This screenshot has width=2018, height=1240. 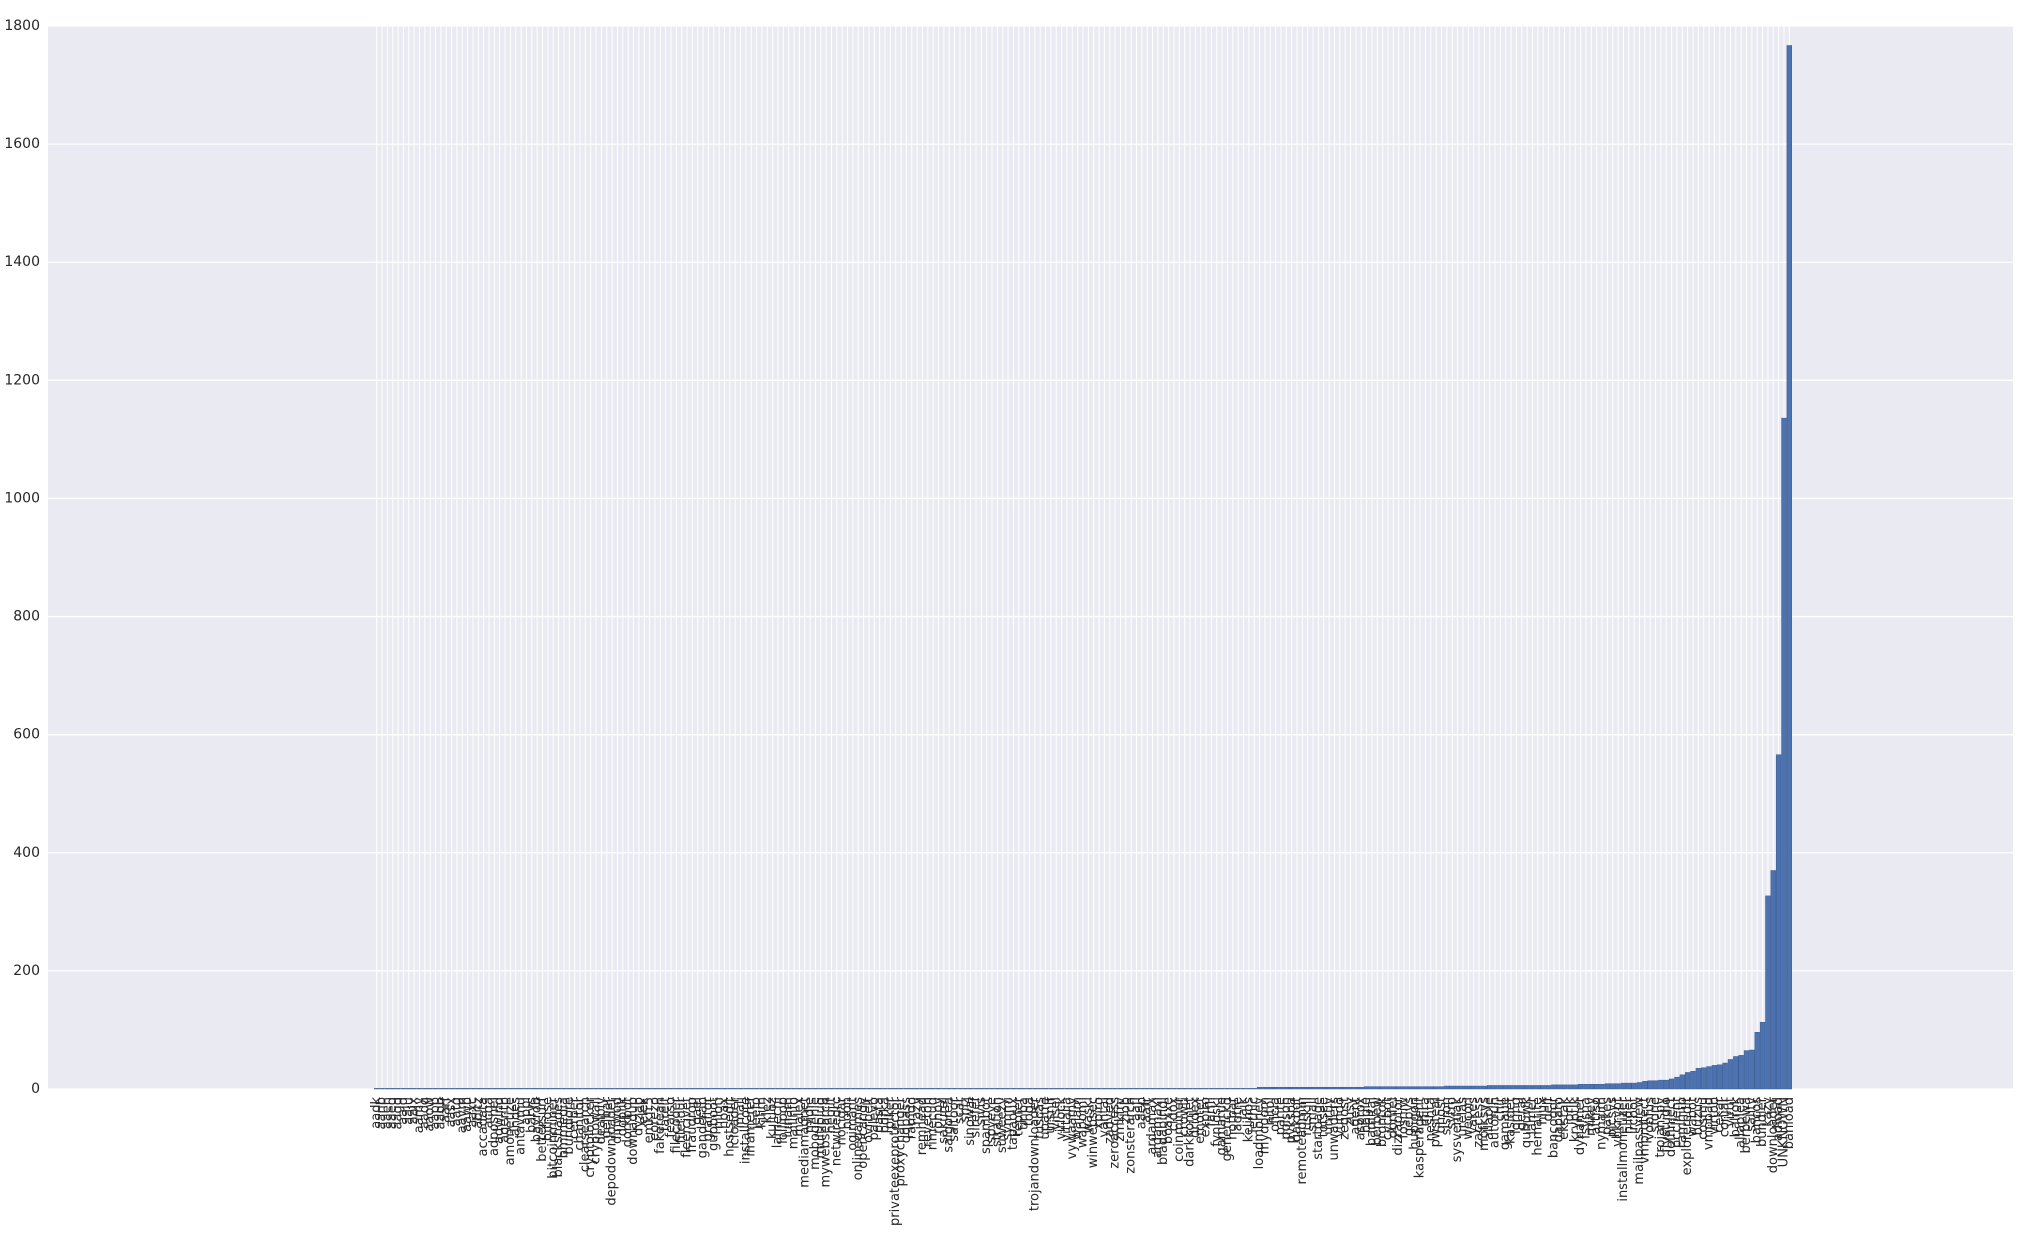 What do you see at coordinates (1222, 1126) in the screenshot?
I see `x-tick-label: gamarue` at bounding box center [1222, 1126].